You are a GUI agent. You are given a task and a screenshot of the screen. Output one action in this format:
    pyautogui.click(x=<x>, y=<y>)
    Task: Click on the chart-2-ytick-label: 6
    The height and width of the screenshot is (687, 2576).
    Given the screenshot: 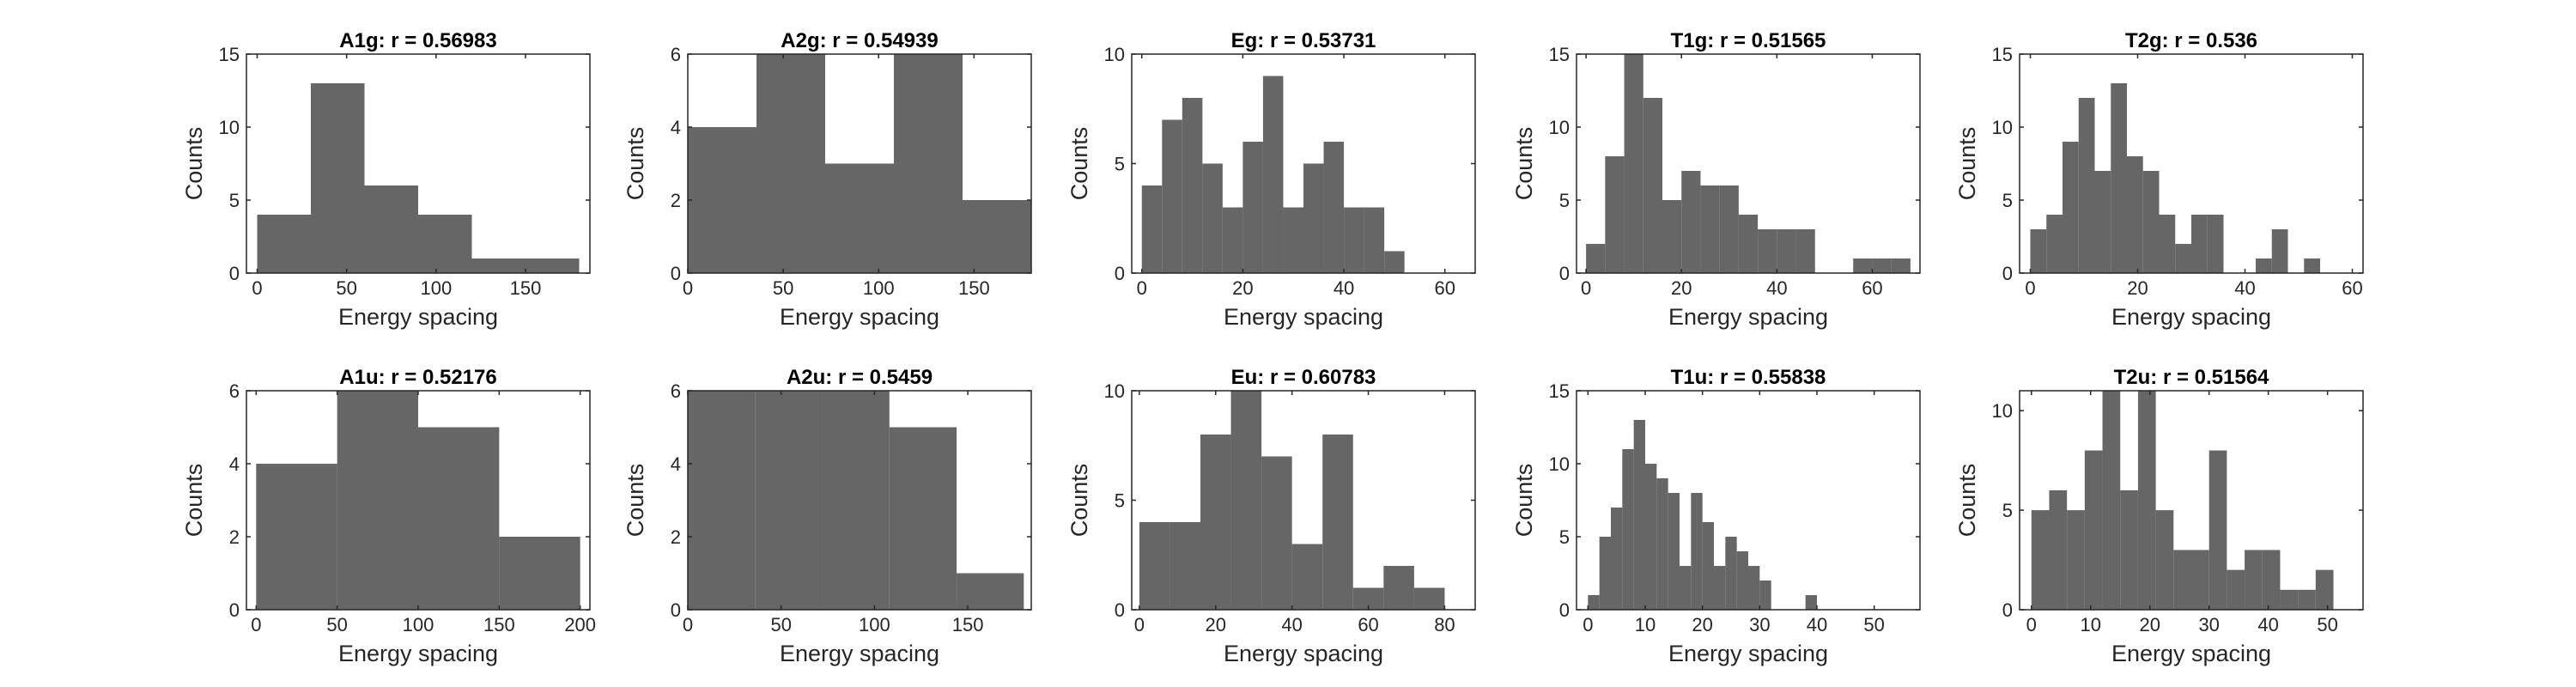 What is the action you would take?
    pyautogui.click(x=676, y=54)
    